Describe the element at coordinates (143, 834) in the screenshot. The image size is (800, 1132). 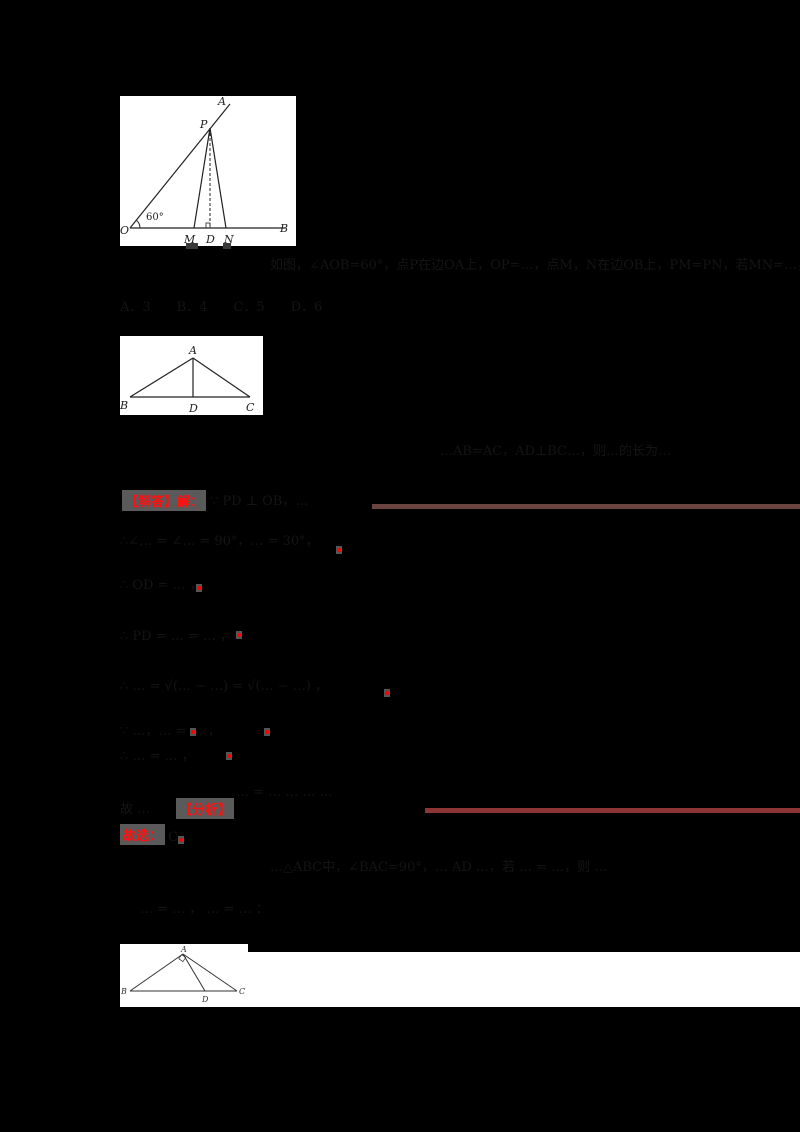
I see `answer-label: 故选：` at that location.